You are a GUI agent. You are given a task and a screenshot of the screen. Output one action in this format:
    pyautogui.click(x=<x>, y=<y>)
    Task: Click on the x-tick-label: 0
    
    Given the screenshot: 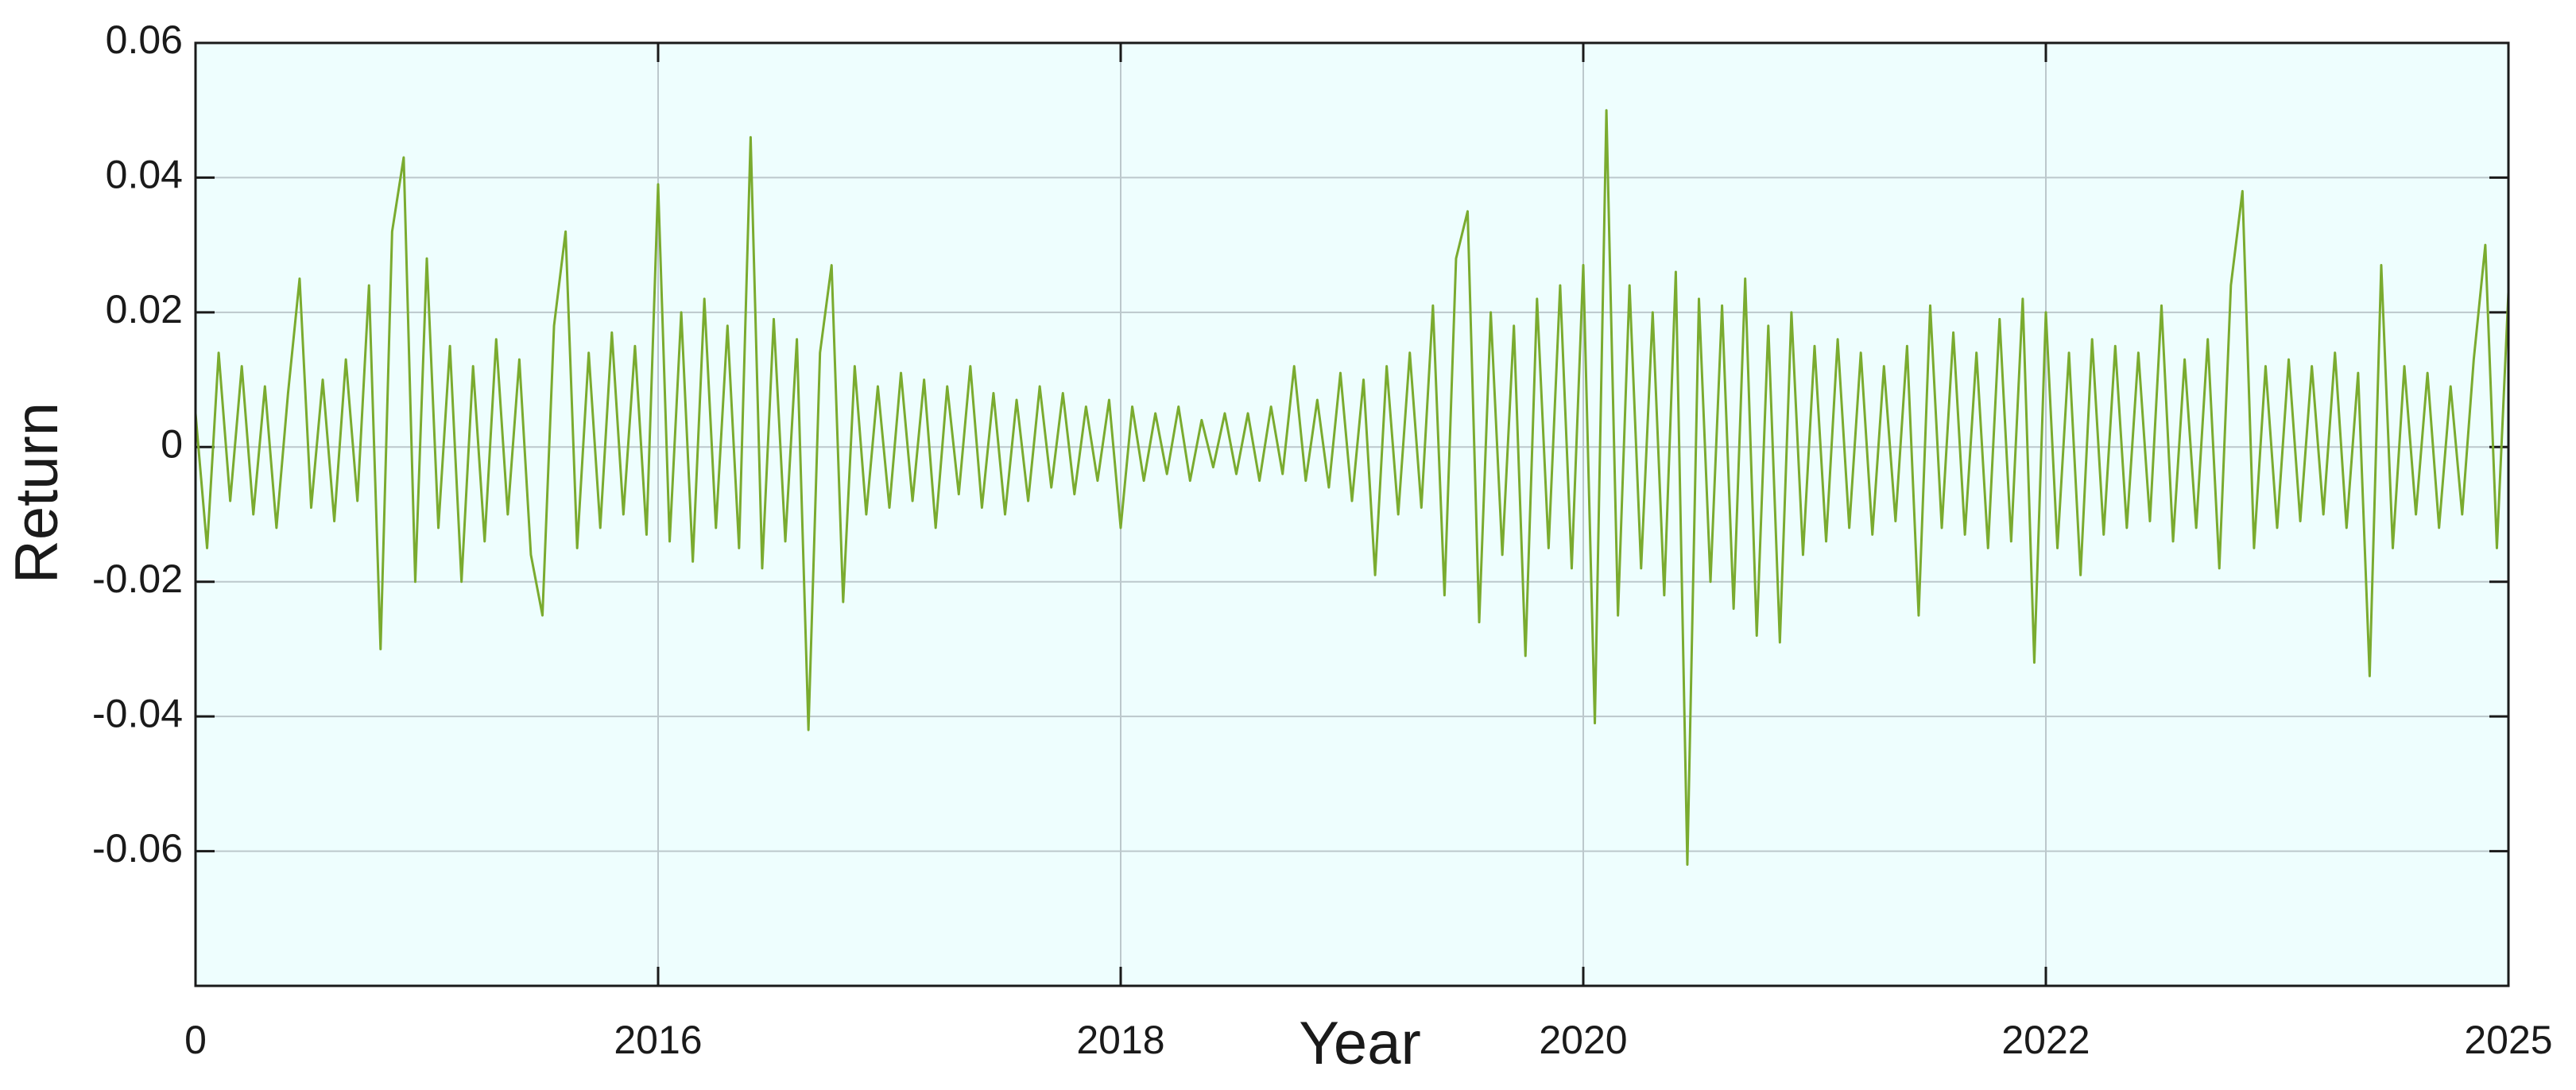 What is the action you would take?
    pyautogui.click(x=195, y=1040)
    